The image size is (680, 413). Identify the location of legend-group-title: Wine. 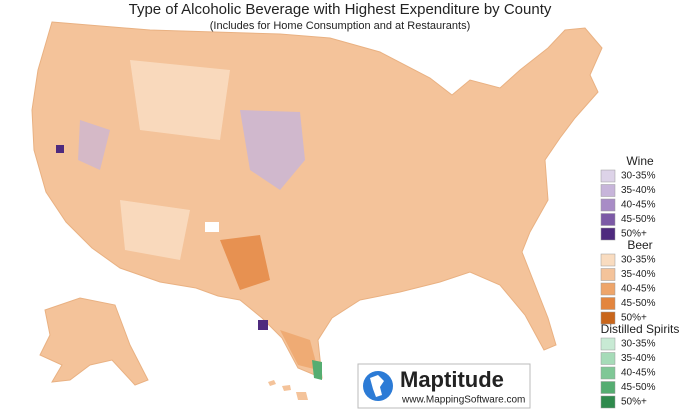
(640, 161).